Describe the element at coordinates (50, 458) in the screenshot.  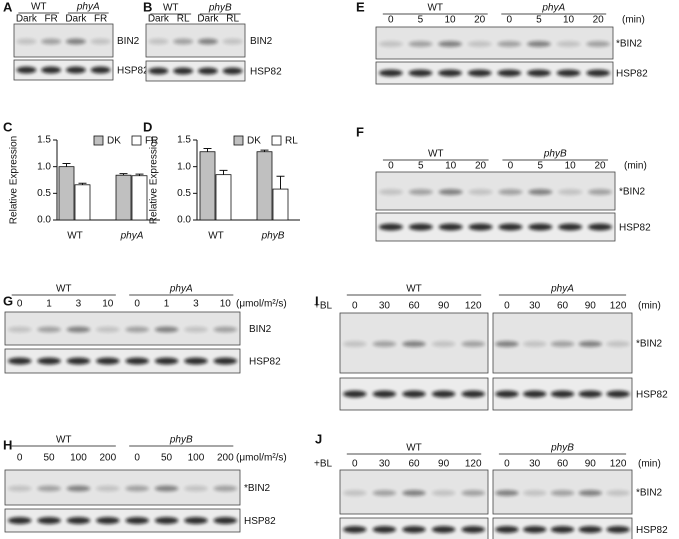
I see `lane-label: 50` at that location.